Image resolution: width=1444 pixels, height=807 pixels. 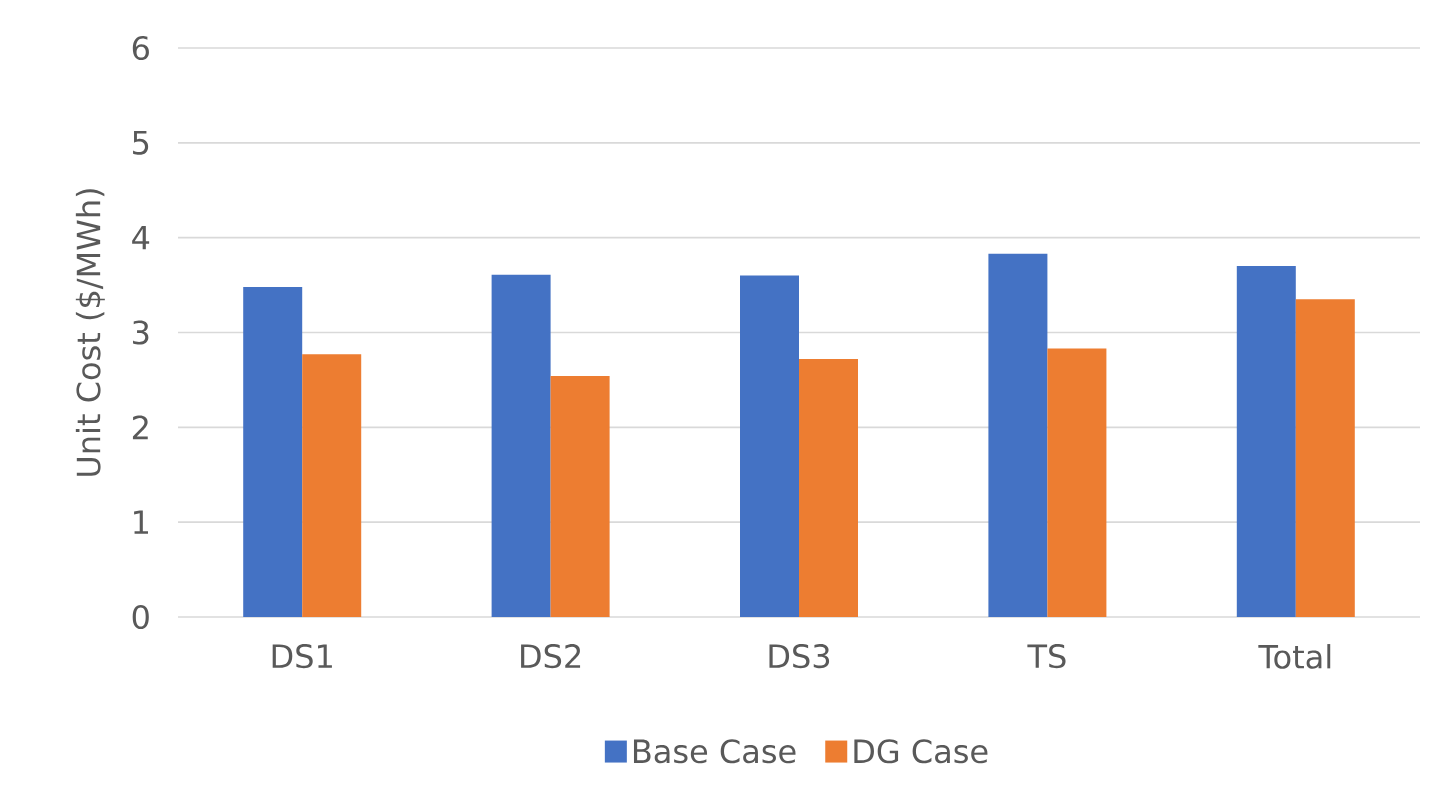 I want to click on x-tick-label: DS1, so click(x=302, y=656).